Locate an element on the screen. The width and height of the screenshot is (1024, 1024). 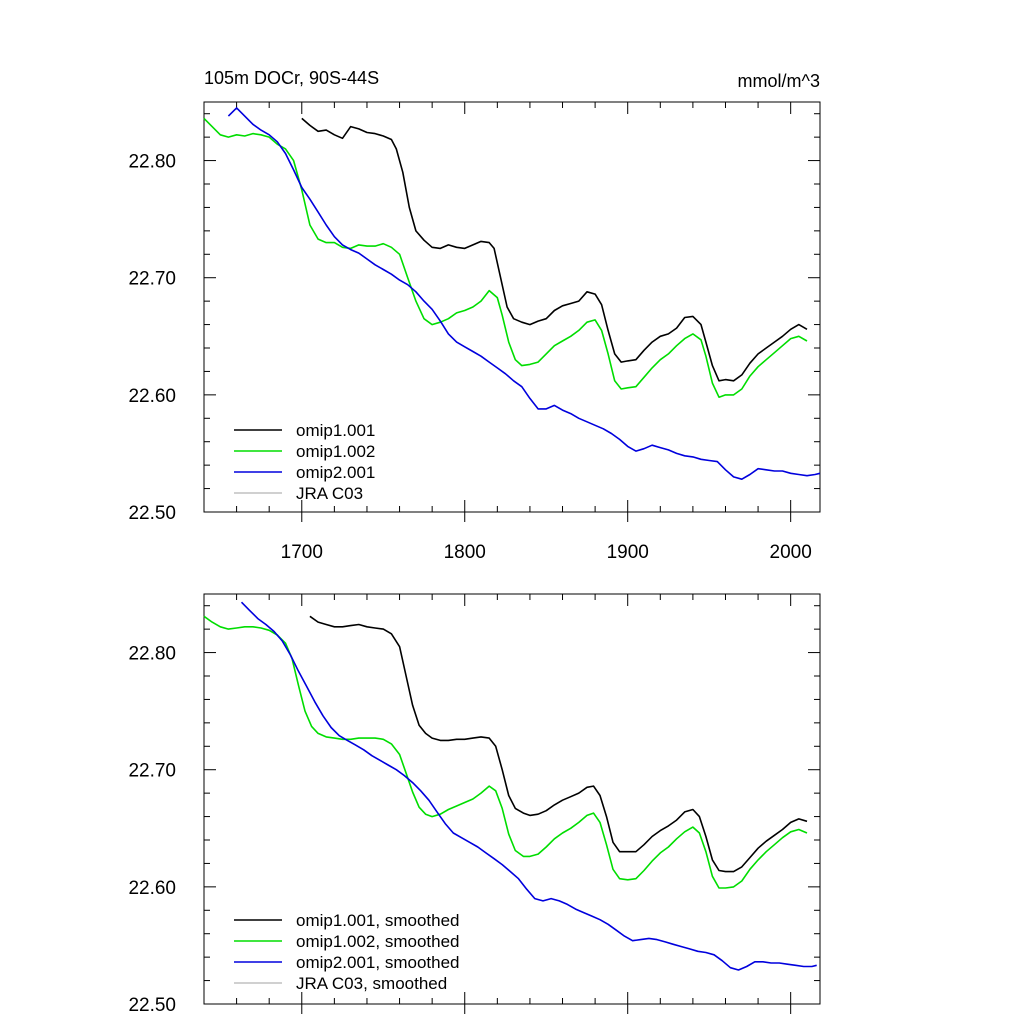
x-tick-label: 1800 is located at coordinates (465, 552).